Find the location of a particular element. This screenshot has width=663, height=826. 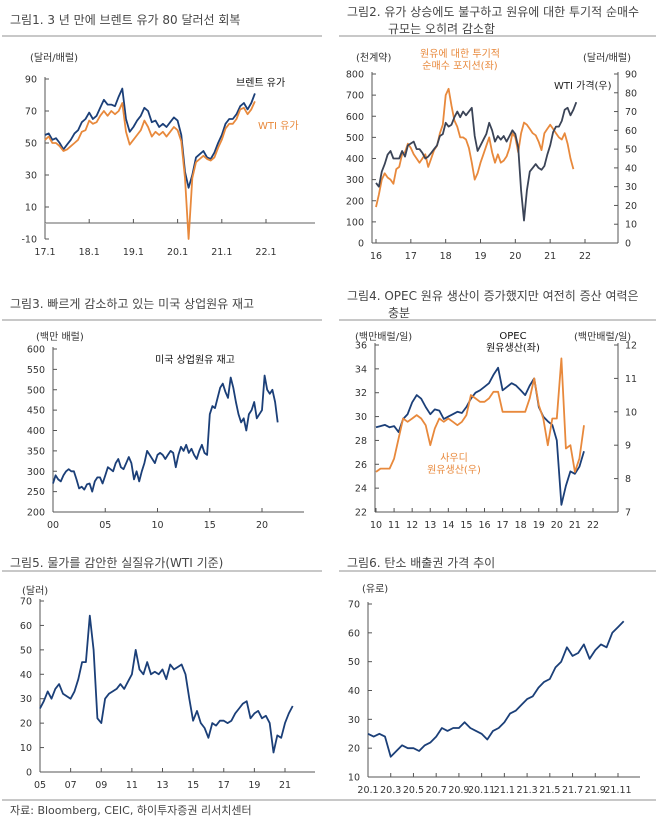

chart4-y-tick-label: 36 is located at coordinates (361, 346).